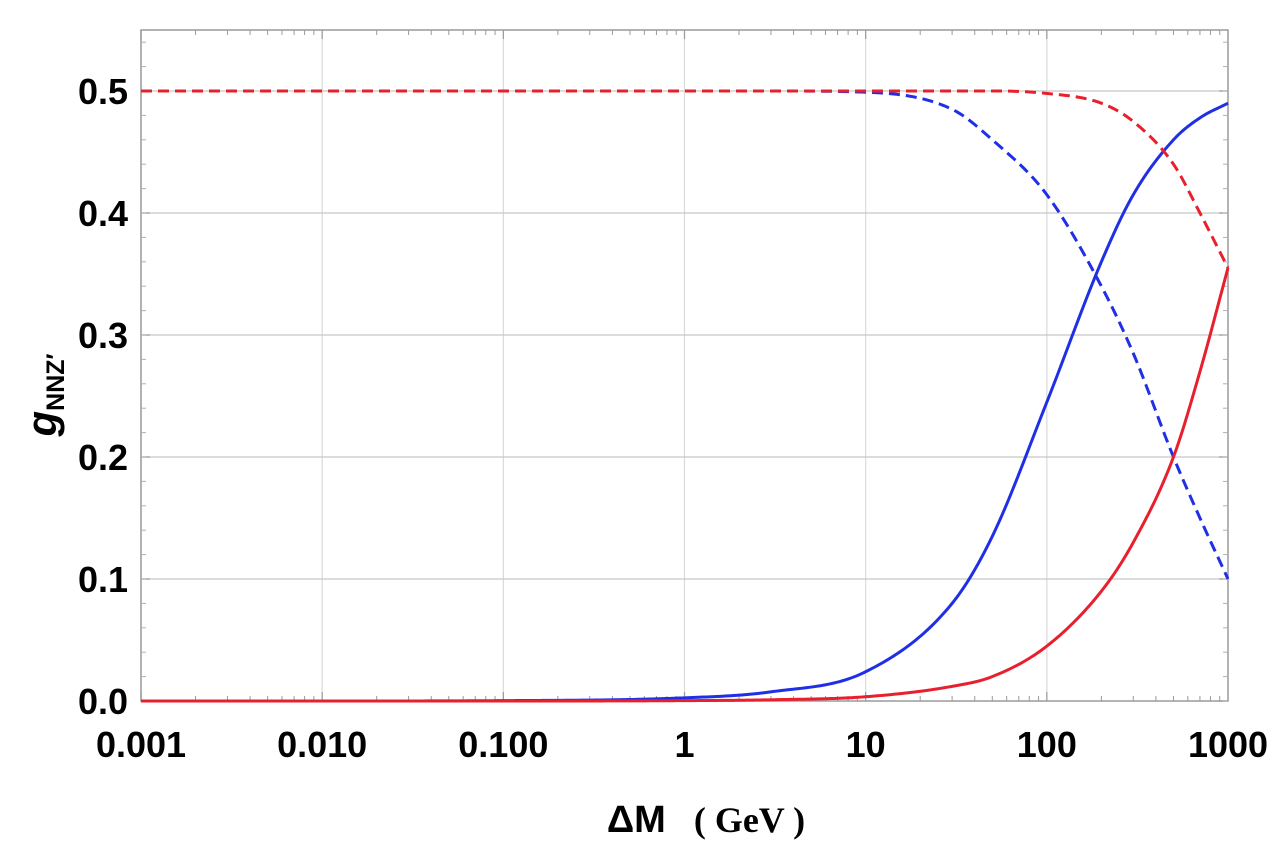 Image resolution: width=1282 pixels, height=850 pixels. What do you see at coordinates (103, 335) in the screenshot?
I see `y-tick-label: 0.3` at bounding box center [103, 335].